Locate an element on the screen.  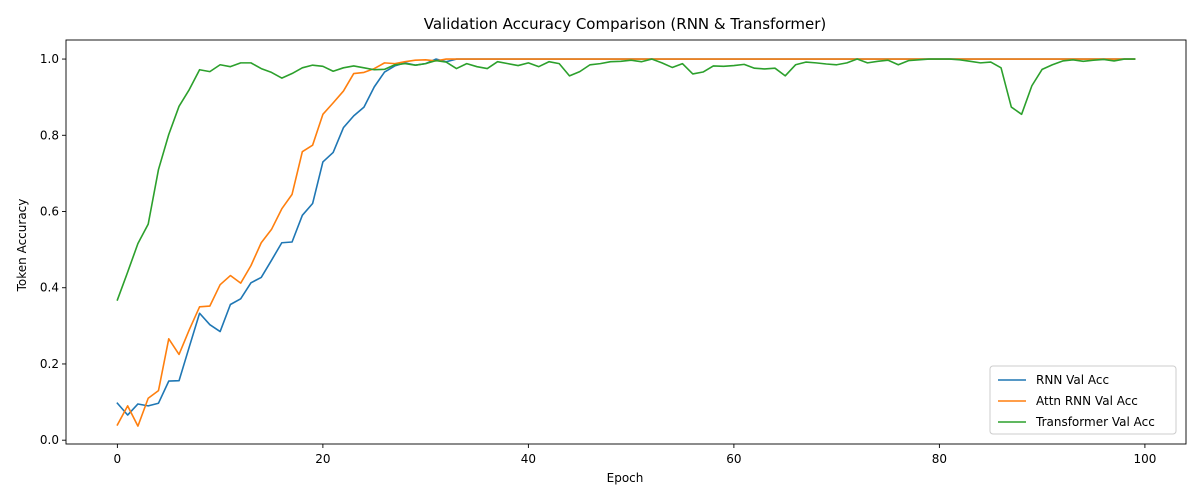
legend-label: Attn RNN Val Acc is located at coordinates (1087, 401).